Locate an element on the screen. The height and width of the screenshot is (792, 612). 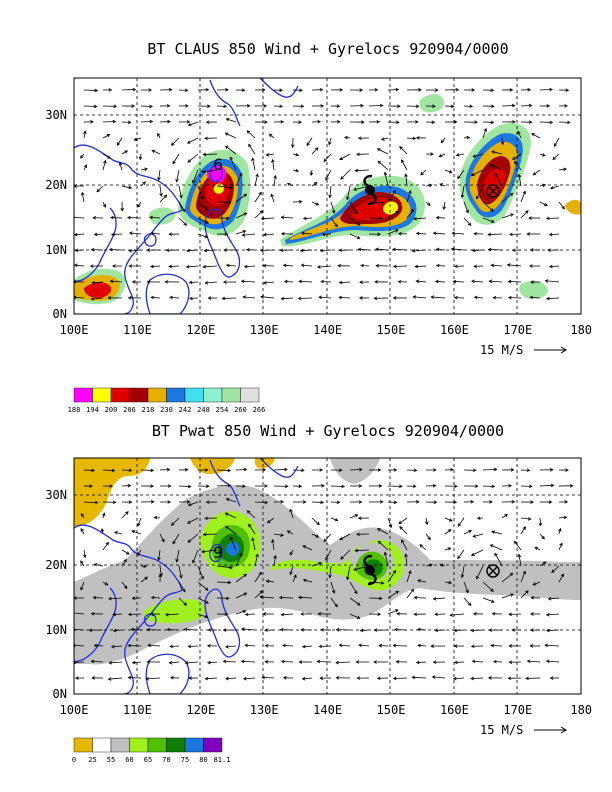
colorbar-label: 70 is located at coordinates (166, 760).